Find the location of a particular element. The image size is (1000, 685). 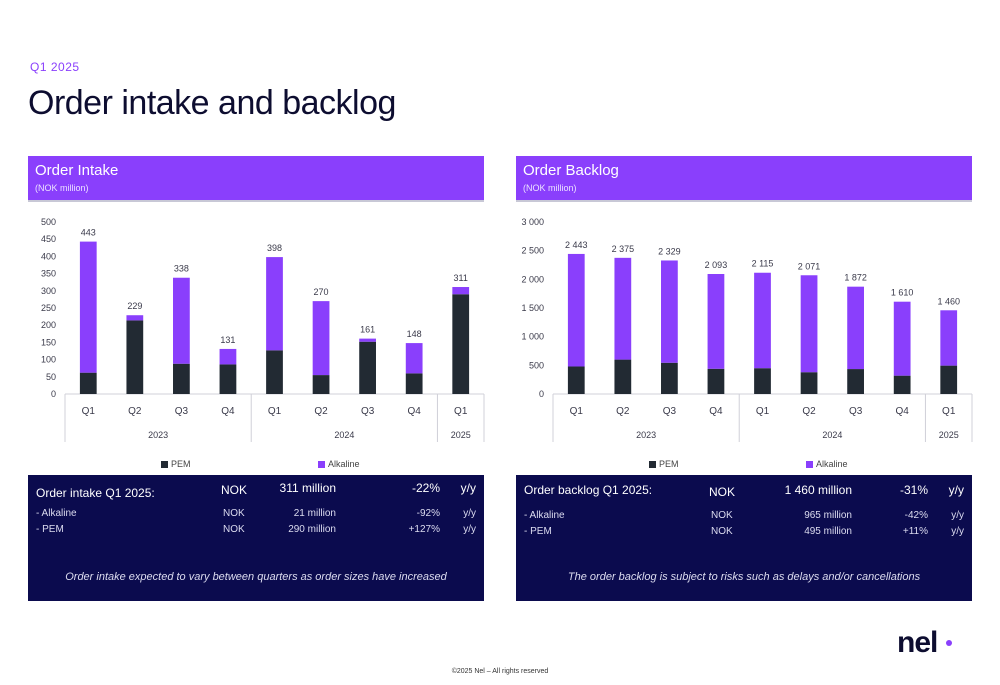

y-tick-label: 1 000 is located at coordinates (532, 337).